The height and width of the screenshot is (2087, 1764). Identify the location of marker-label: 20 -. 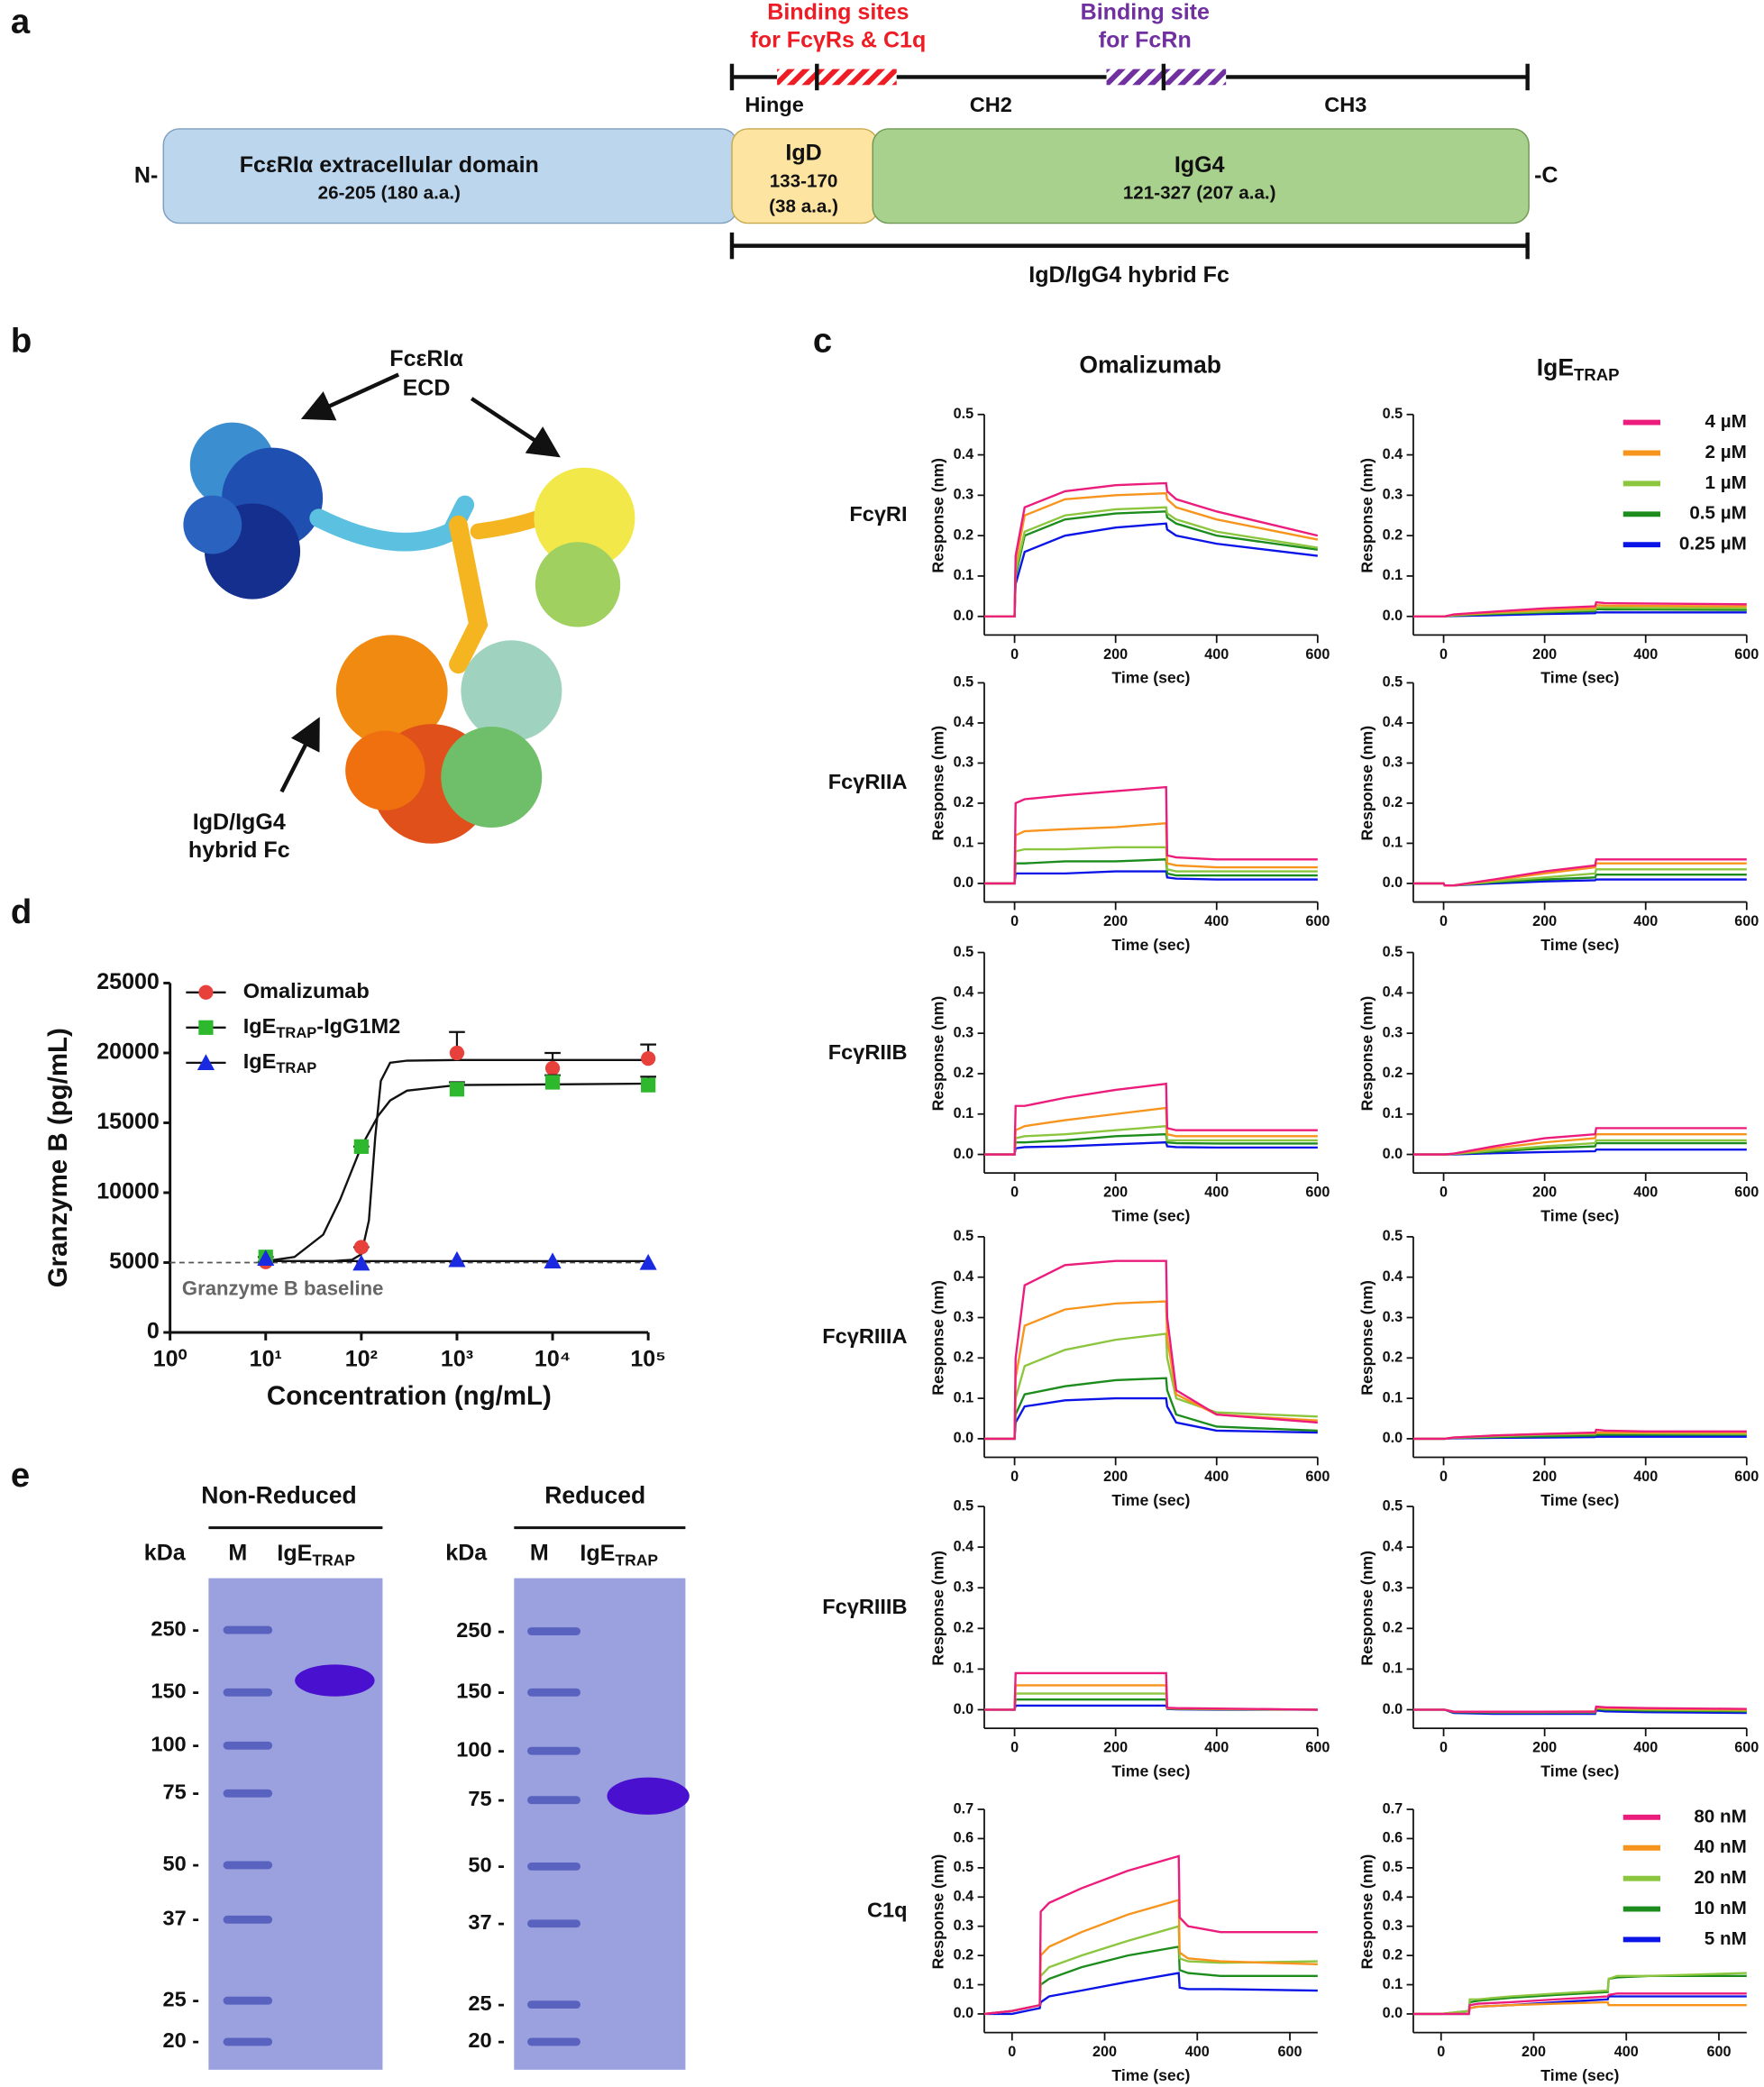
(486, 2040).